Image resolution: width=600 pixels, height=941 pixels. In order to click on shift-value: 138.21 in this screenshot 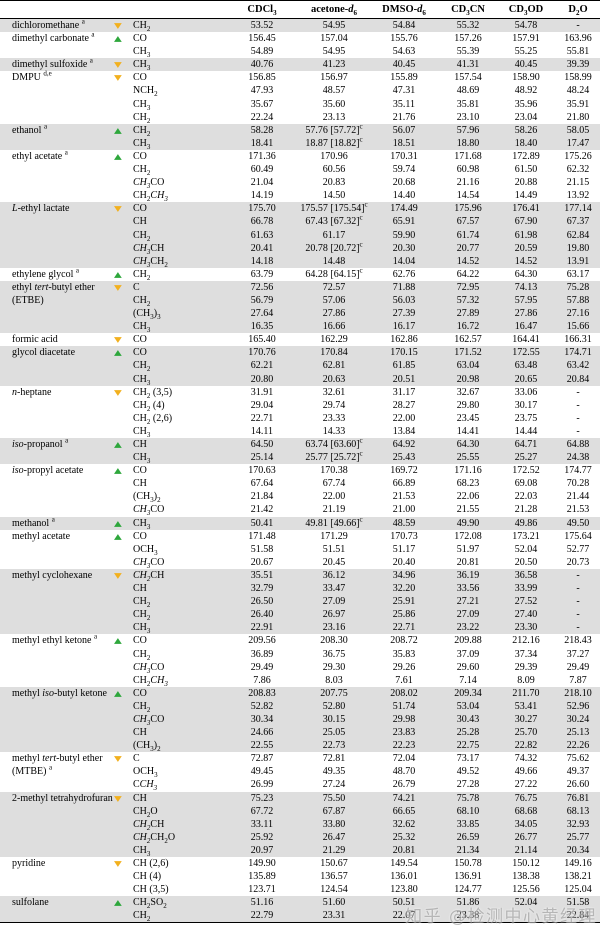, I will do `click(578, 877)`.